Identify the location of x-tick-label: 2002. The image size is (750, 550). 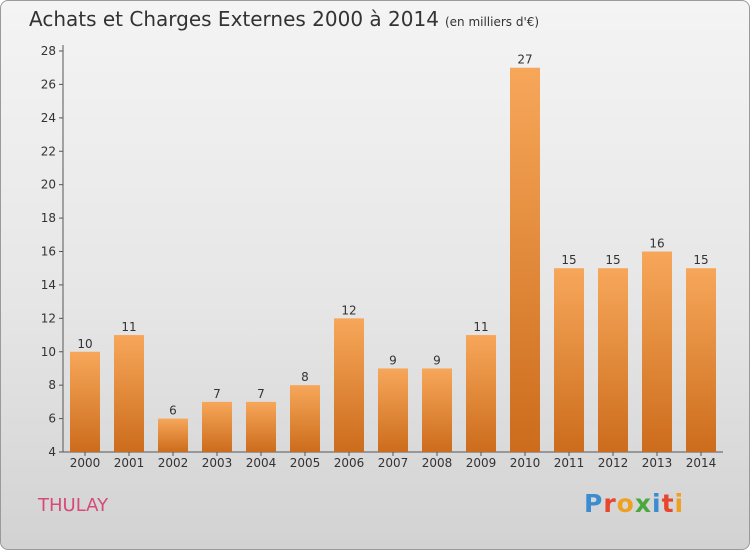
(173, 463).